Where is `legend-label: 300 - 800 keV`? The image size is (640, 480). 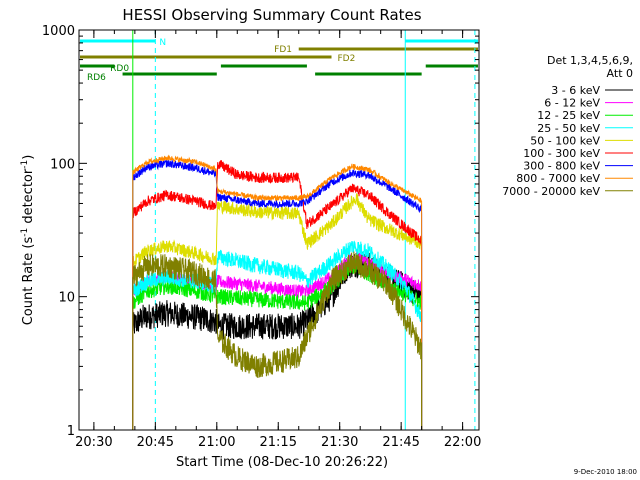
legend-label: 300 - 800 keV is located at coordinates (561, 166).